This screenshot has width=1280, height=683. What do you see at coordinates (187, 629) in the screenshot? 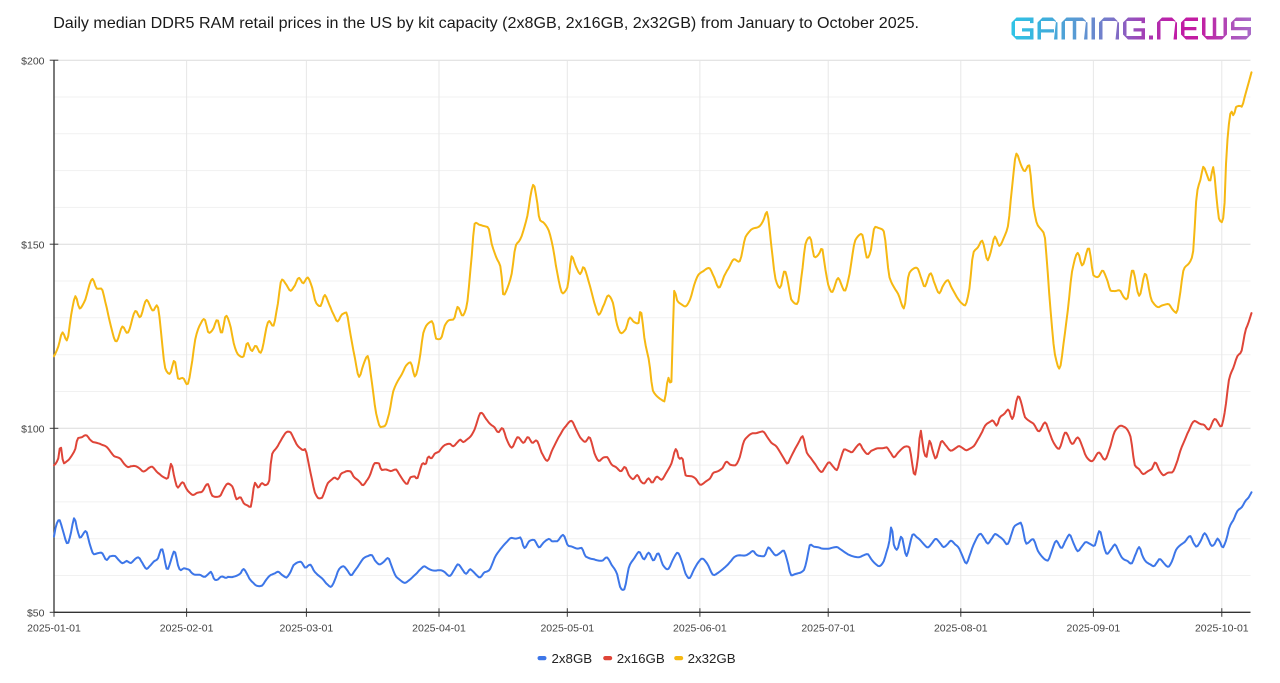
I see `svg-text: 2025-02-01` at bounding box center [187, 629].